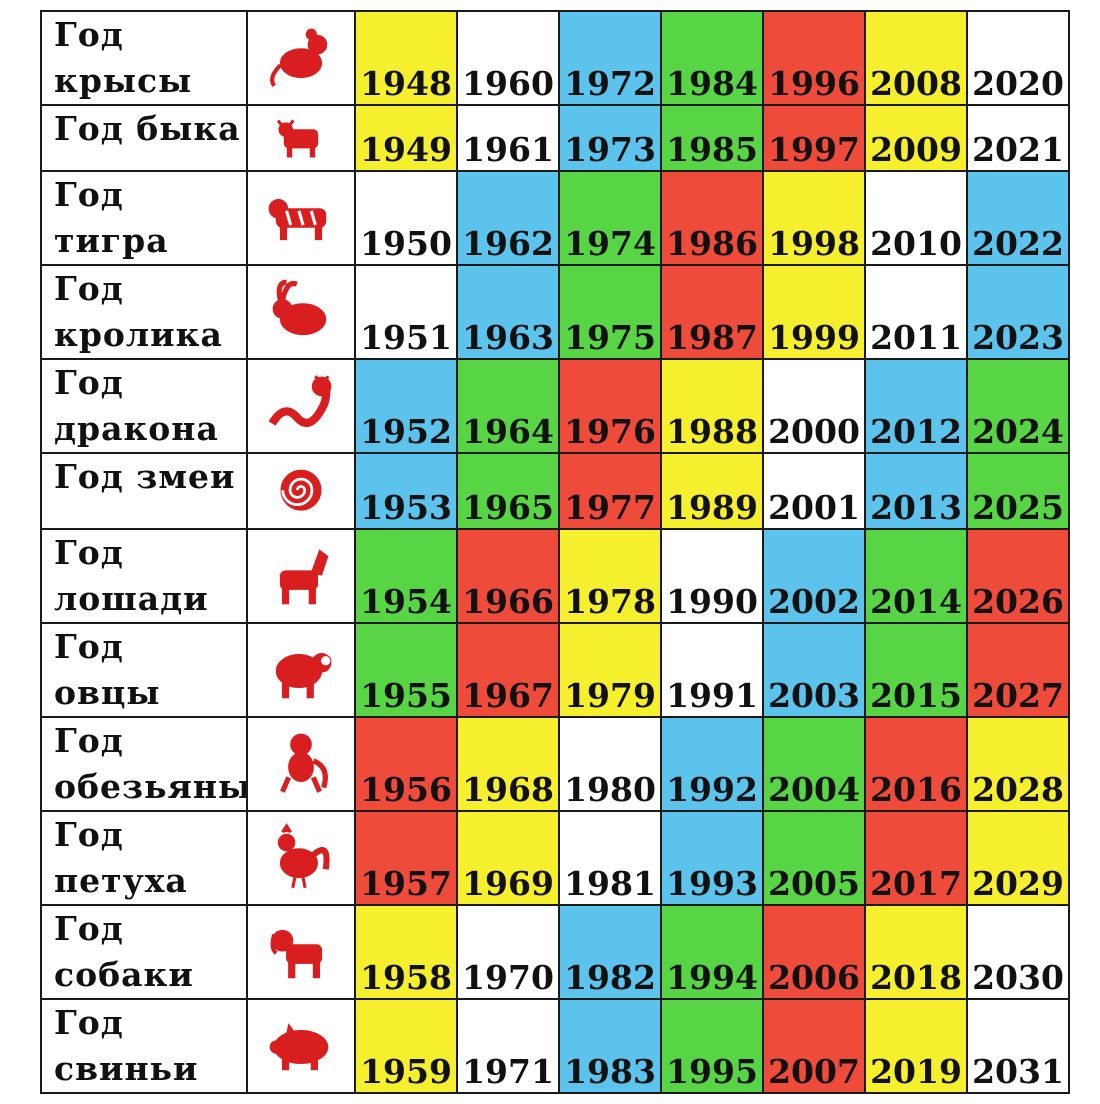 Image resolution: width=1100 pixels, height=1104 pixels. I want to click on year-cell: 1974, so click(610, 218).